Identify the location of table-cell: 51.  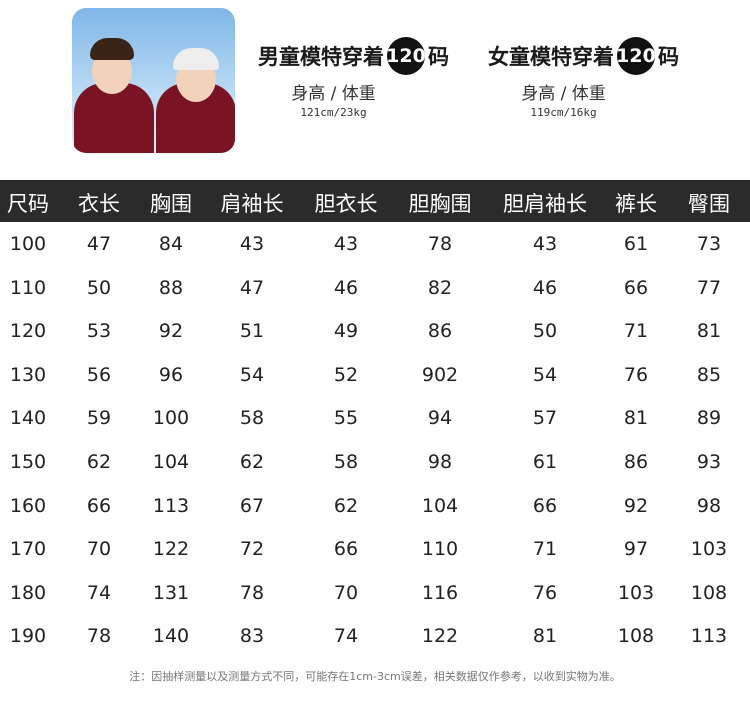
(252, 331).